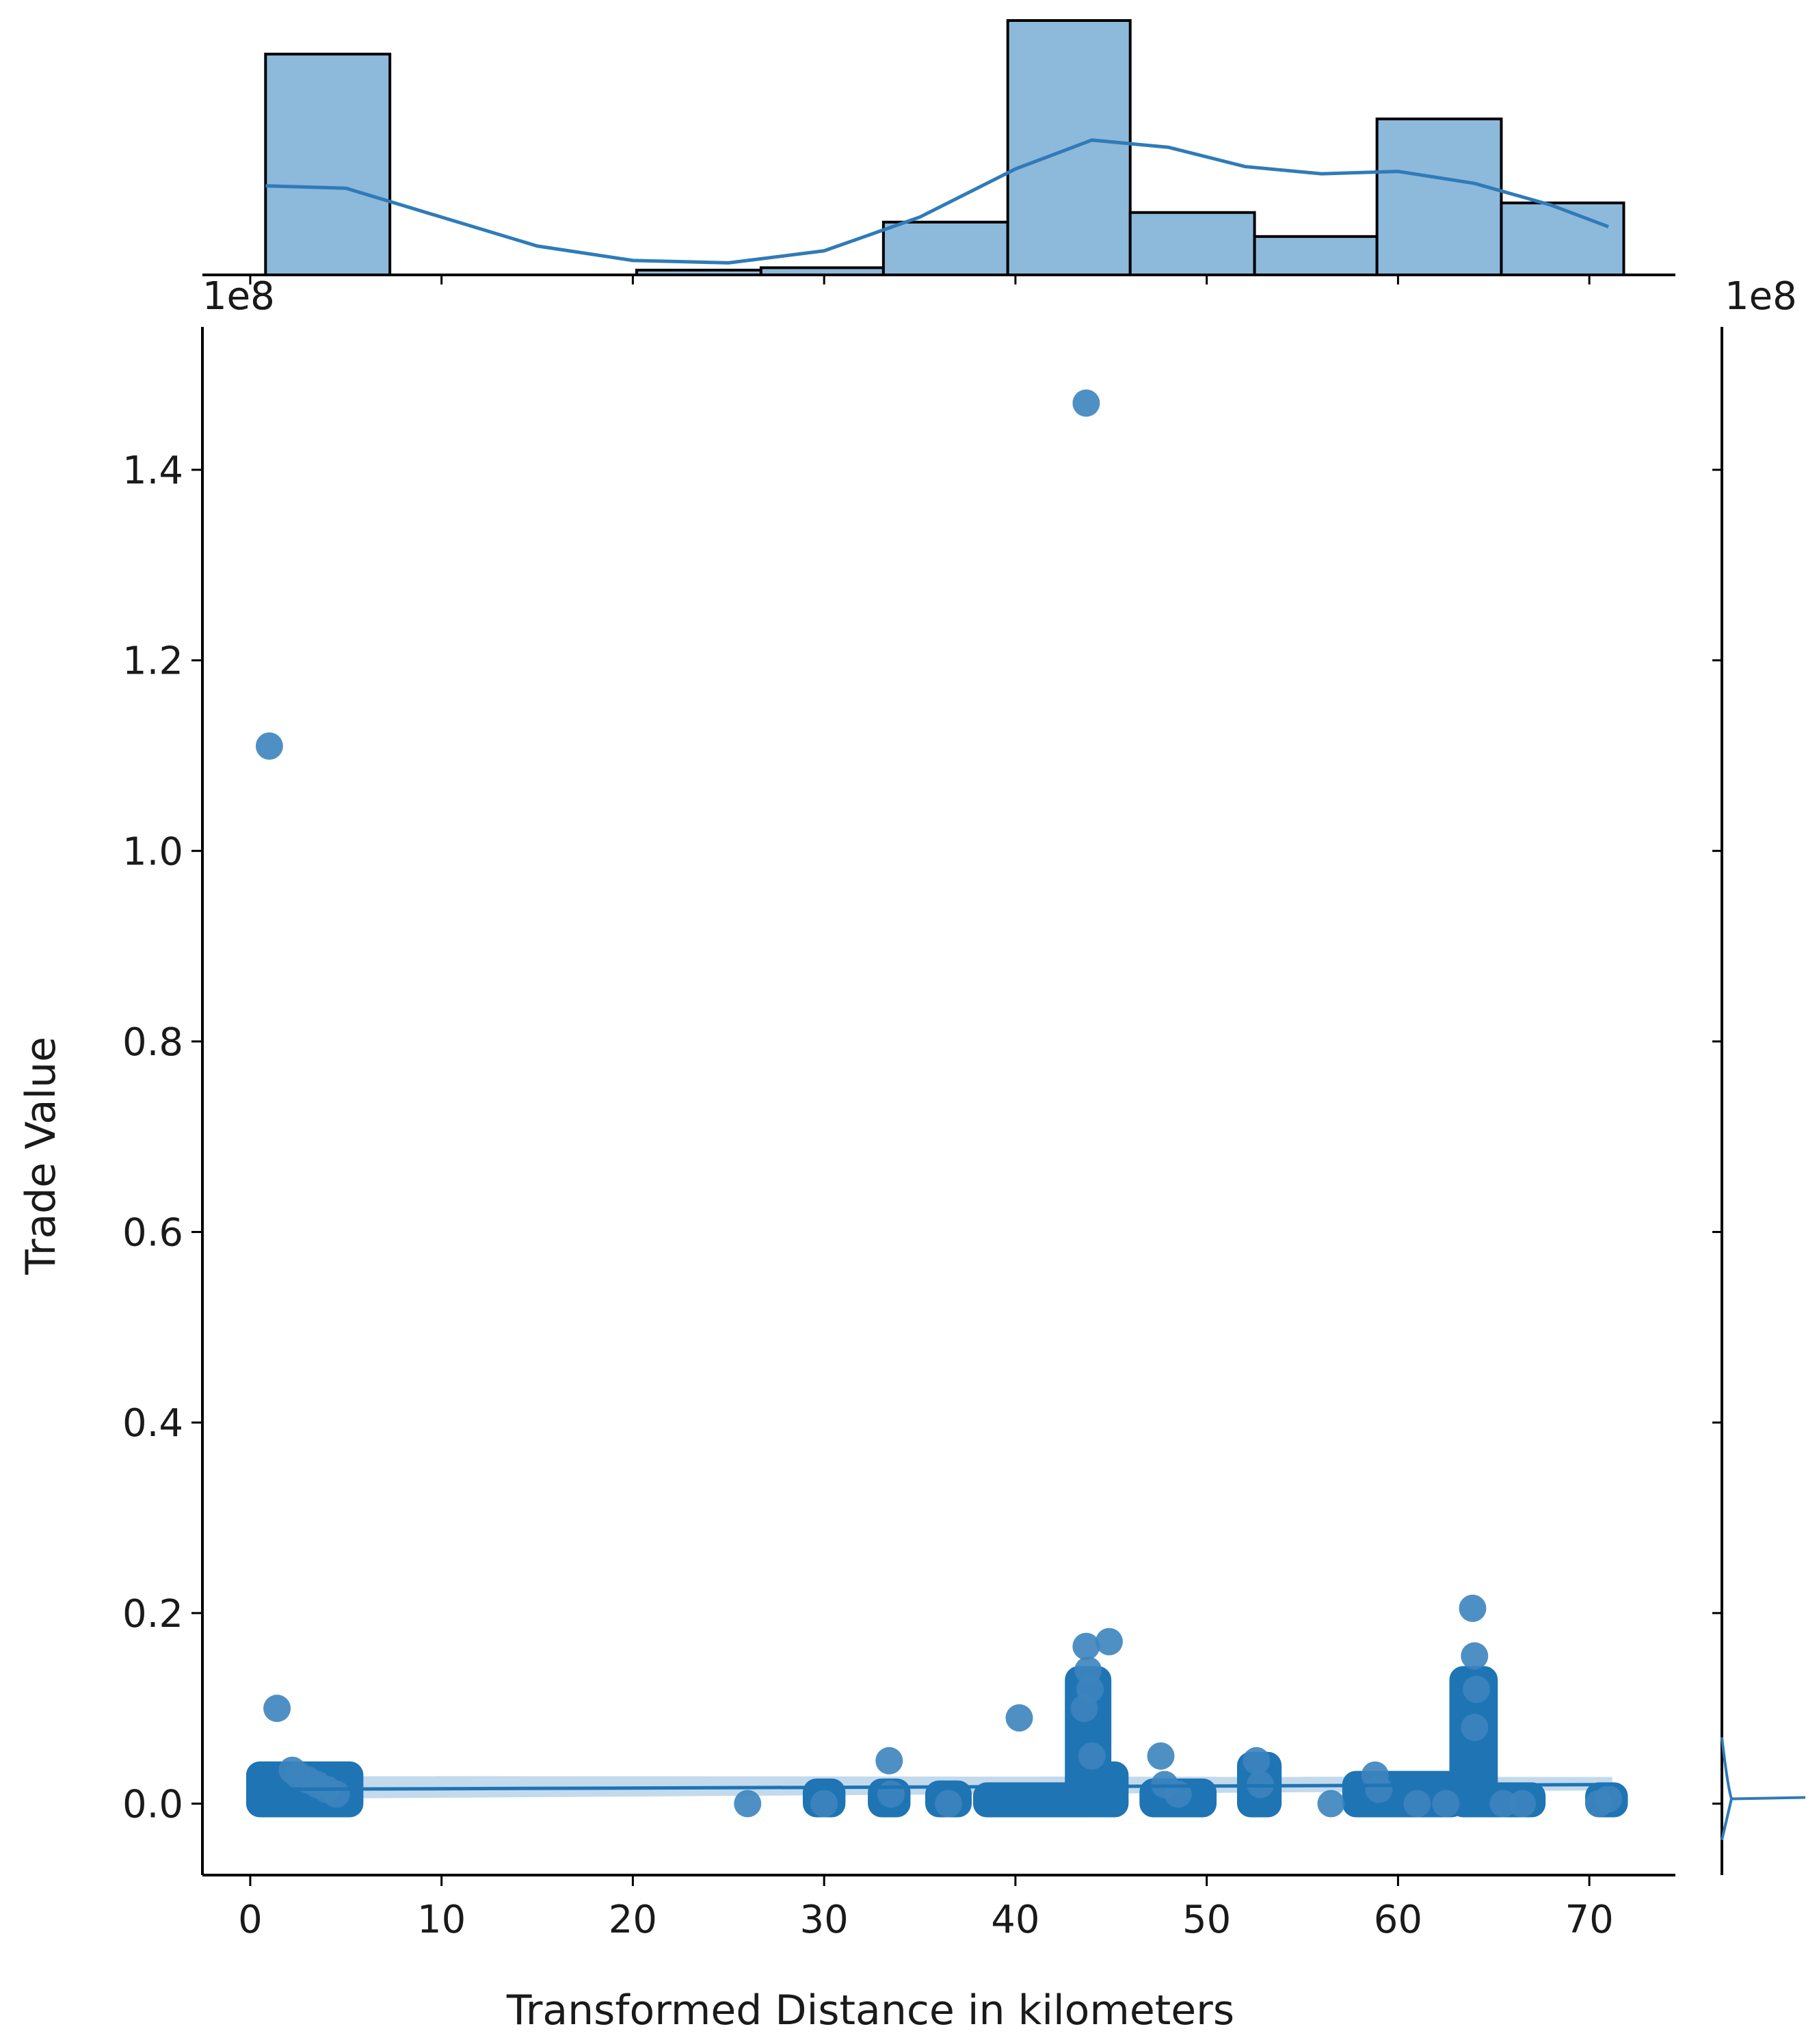  Describe the element at coordinates (153, 1042) in the screenshot. I see `y-tick-label-4: 0.8` at that location.